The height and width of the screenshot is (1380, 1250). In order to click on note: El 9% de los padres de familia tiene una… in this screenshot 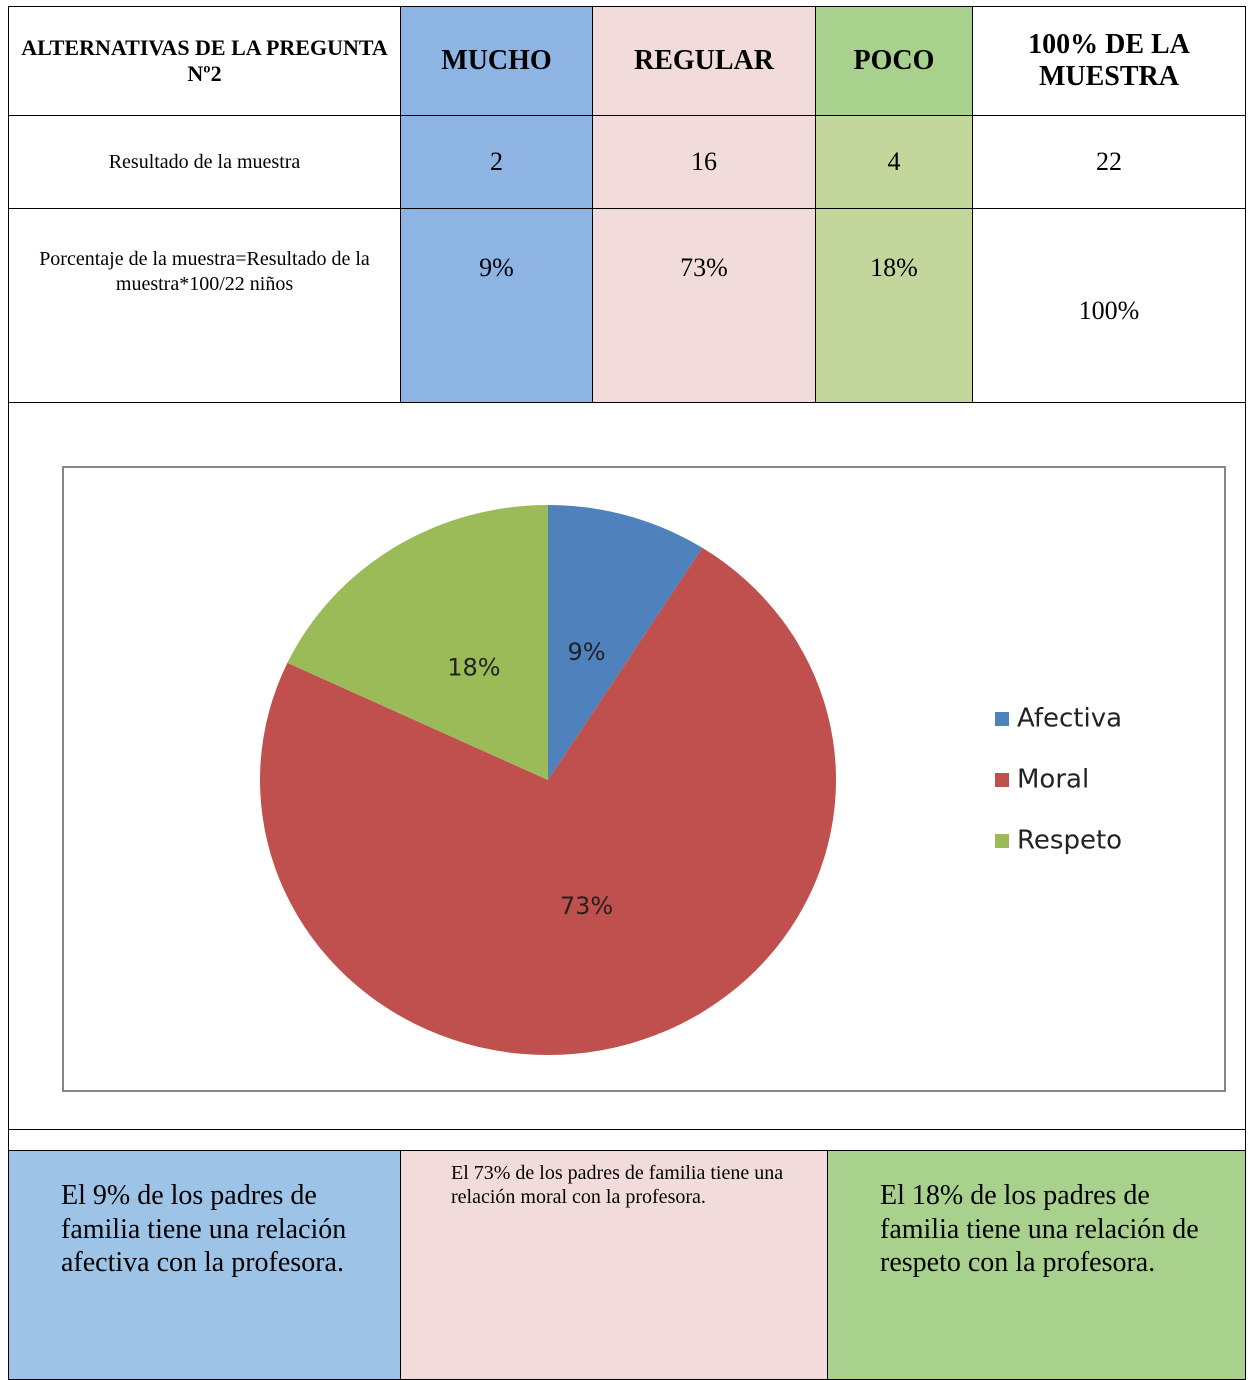, I will do `click(204, 1265)`.